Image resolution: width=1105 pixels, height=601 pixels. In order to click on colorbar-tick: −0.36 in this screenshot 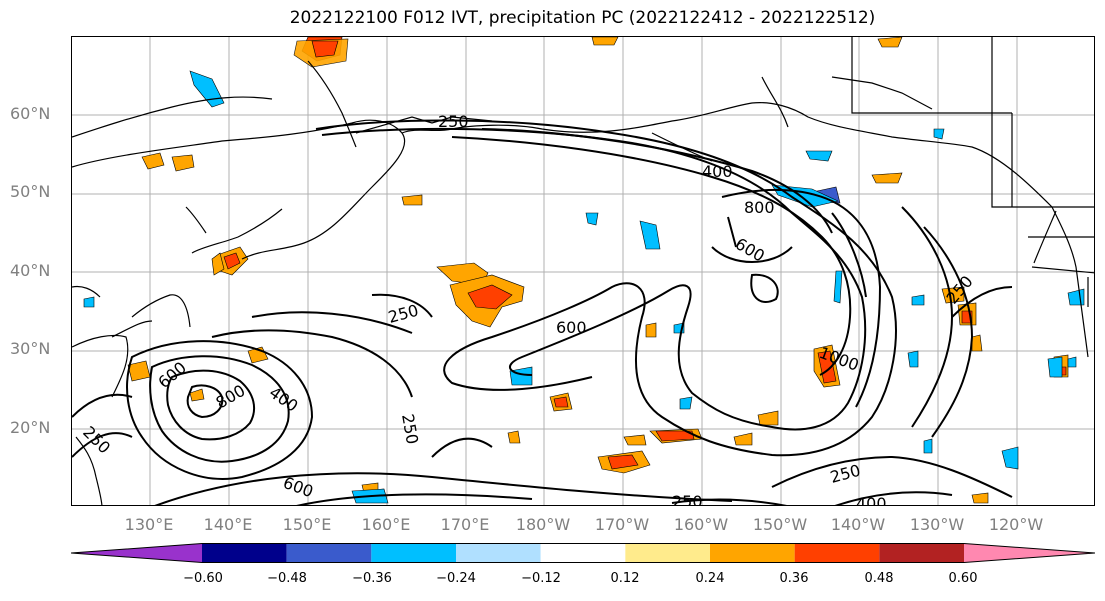, I will do `click(372, 578)`.